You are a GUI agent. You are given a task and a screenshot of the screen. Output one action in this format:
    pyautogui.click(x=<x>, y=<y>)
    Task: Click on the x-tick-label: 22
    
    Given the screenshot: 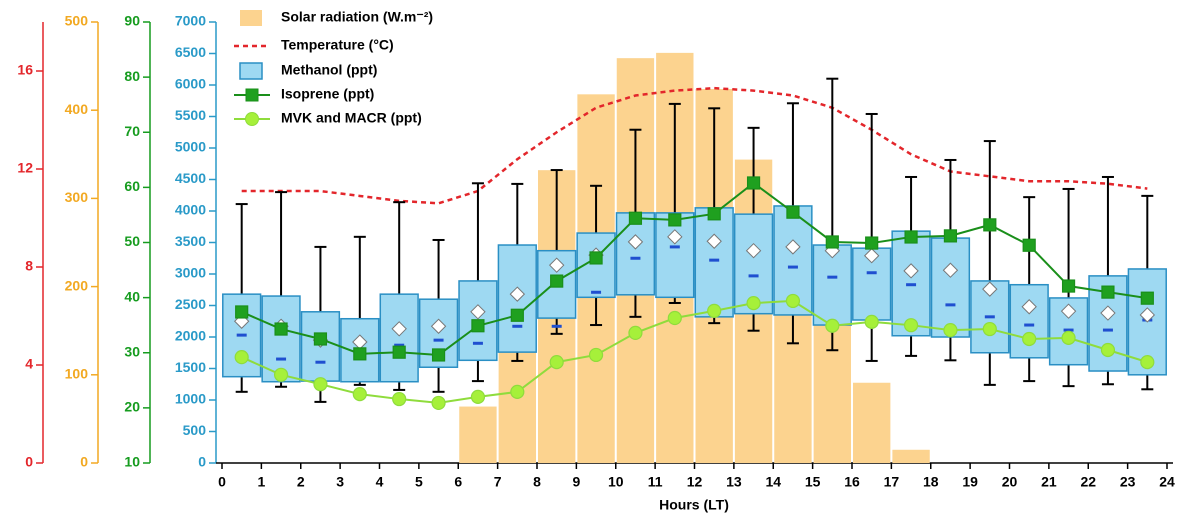 What is the action you would take?
    pyautogui.click(x=1088, y=482)
    